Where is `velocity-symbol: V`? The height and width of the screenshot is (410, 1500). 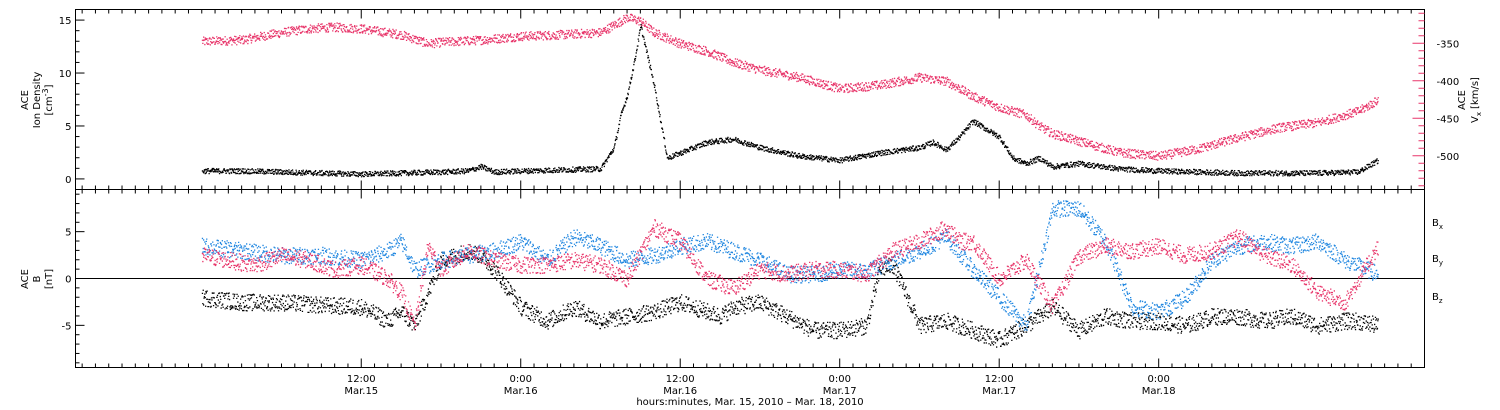 velocity-symbol: V is located at coordinates (1475, 119).